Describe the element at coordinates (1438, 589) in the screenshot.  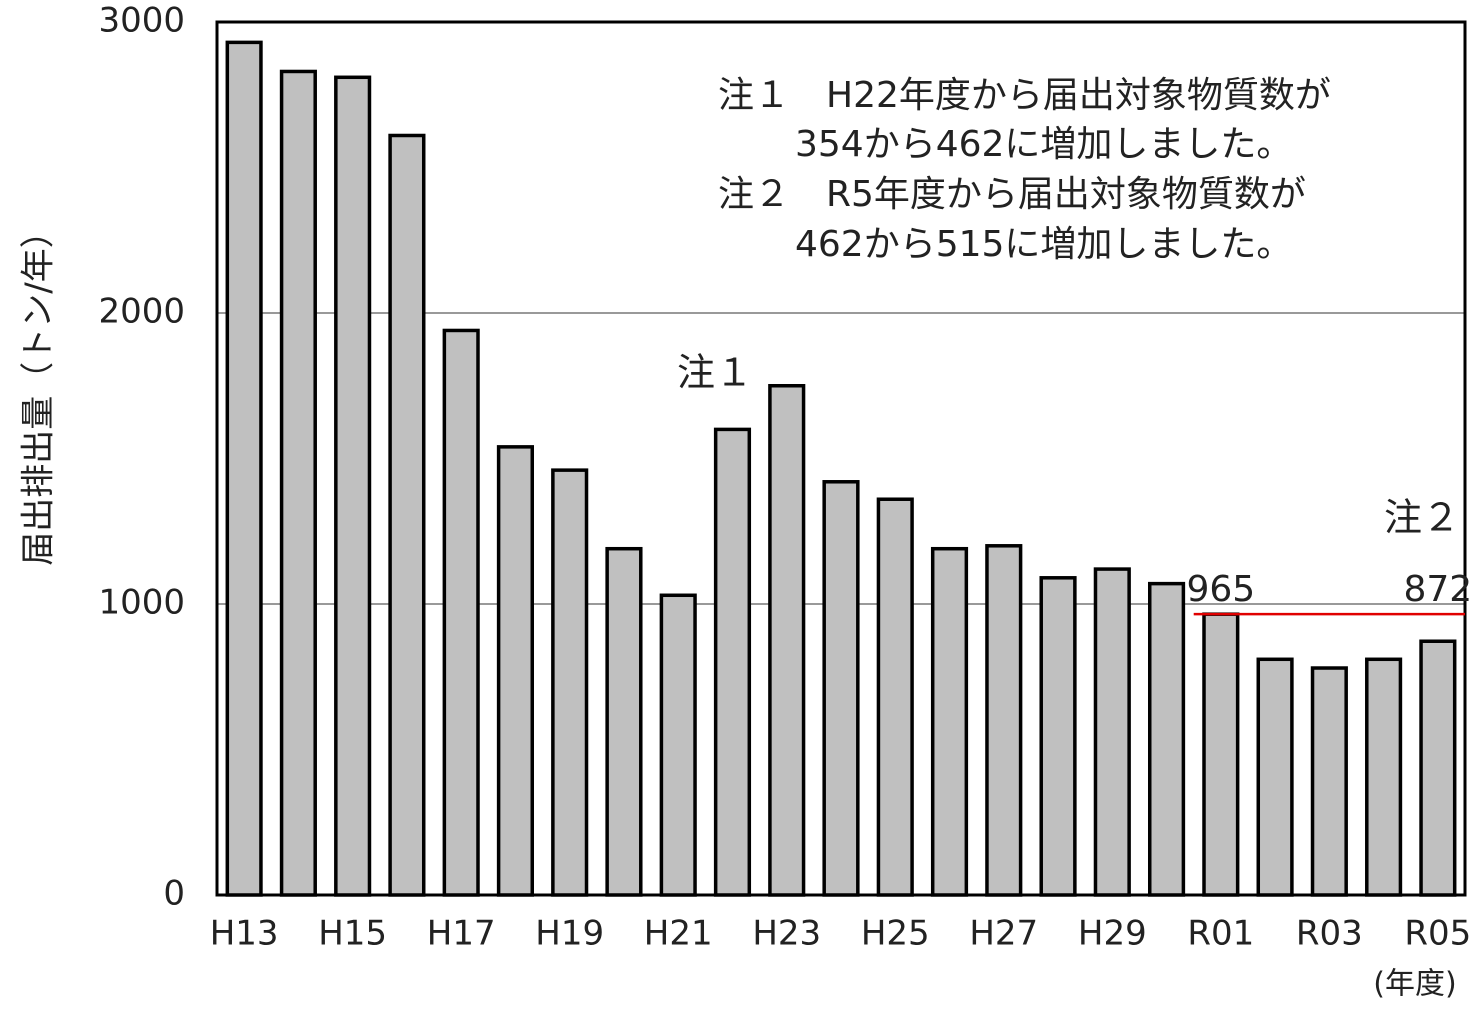
I see `value-label: 872` at that location.